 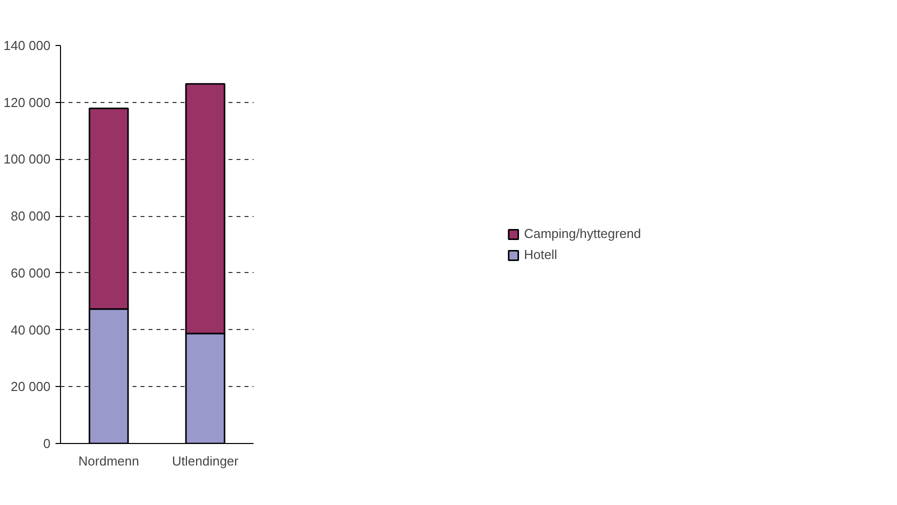 What do you see at coordinates (30, 272) in the screenshot?
I see `y-tick-label: 60 000` at bounding box center [30, 272].